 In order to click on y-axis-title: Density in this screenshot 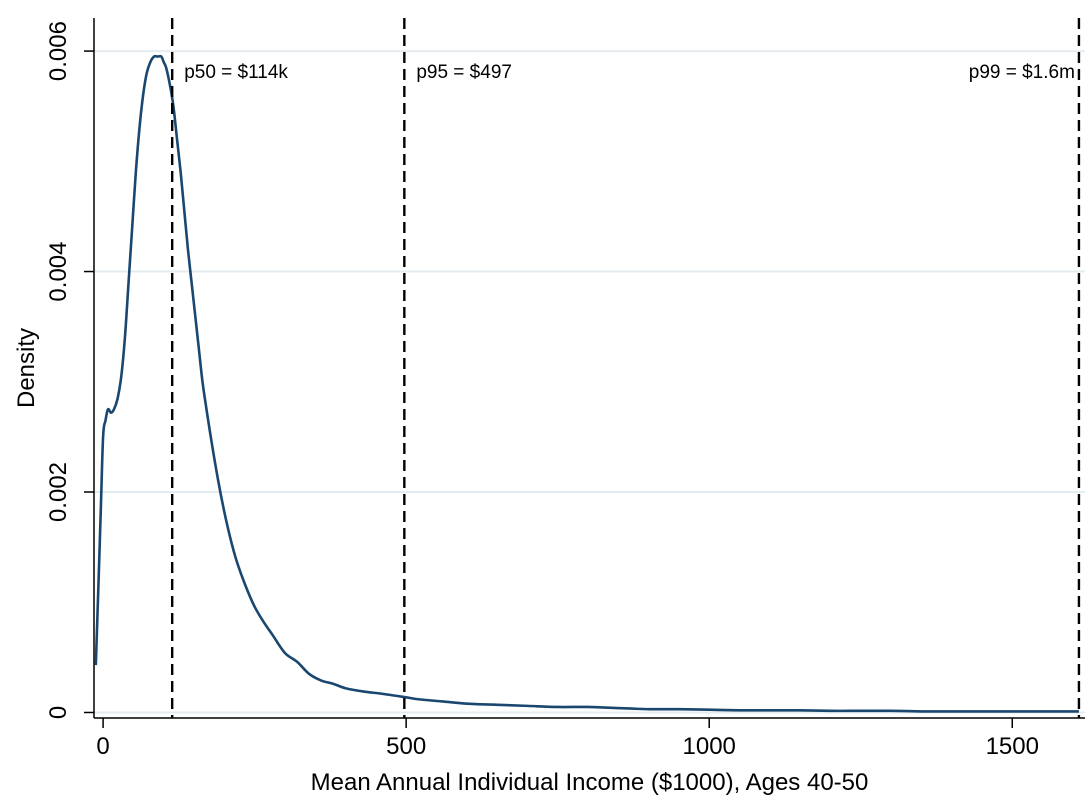, I will do `click(26, 368)`.